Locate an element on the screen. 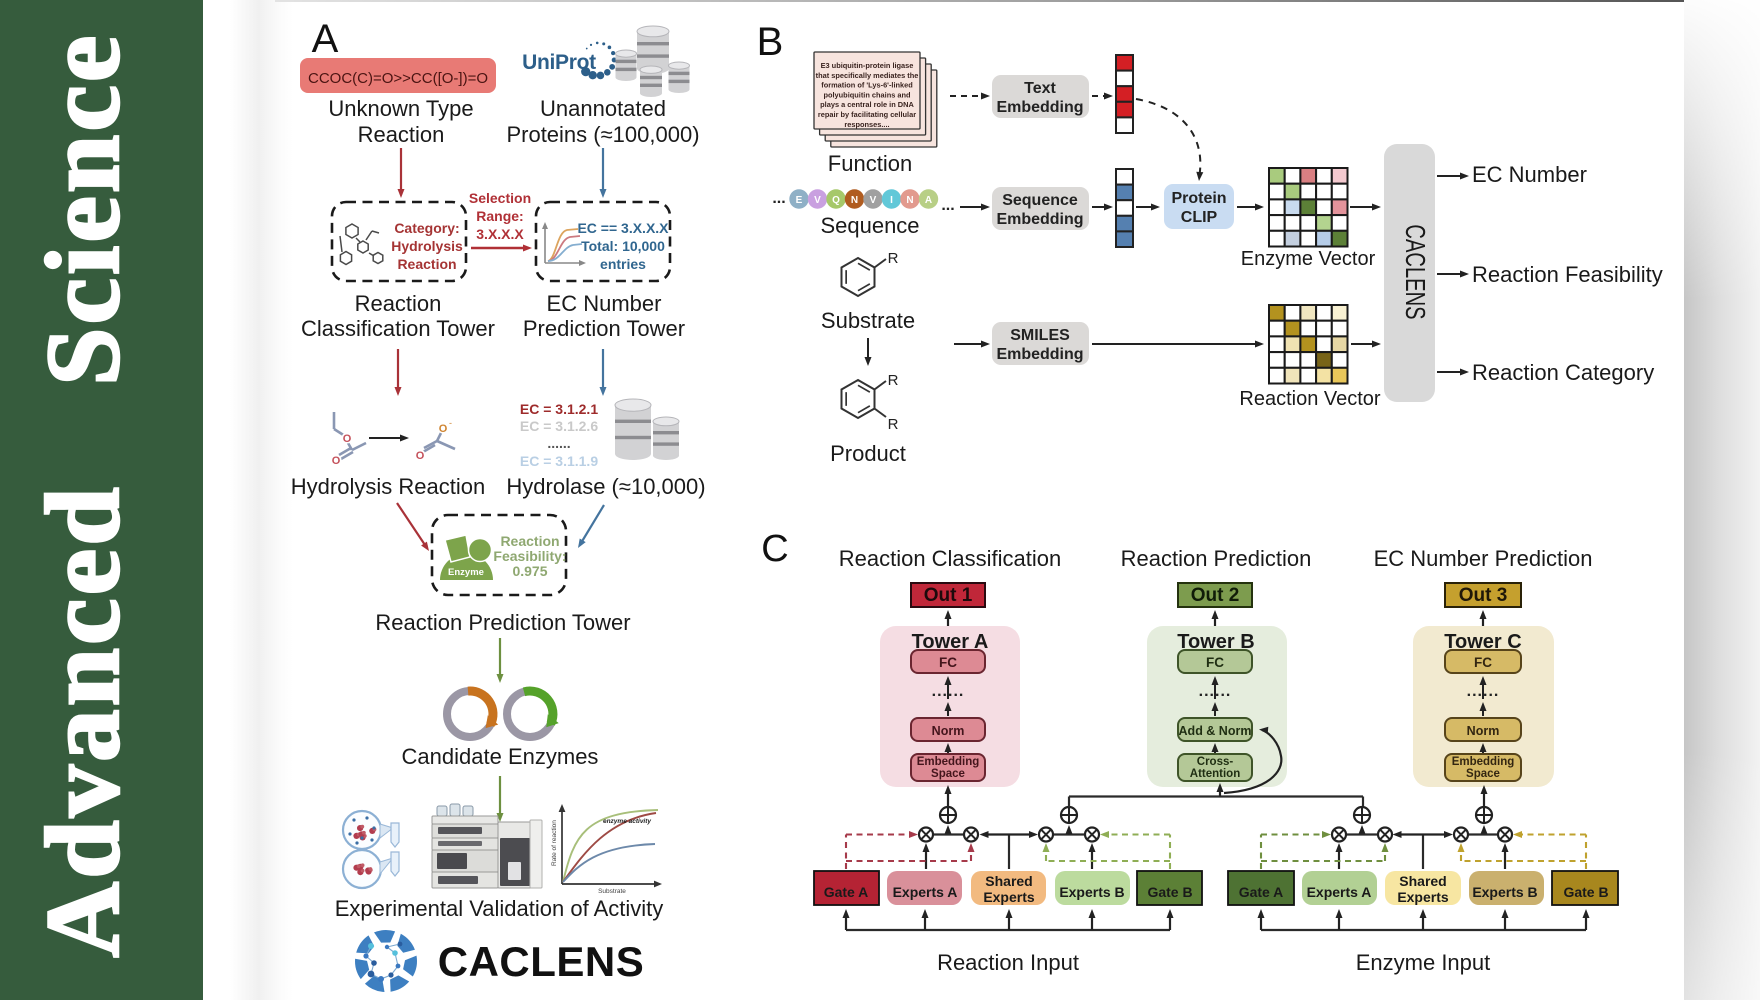 This screenshot has width=1760, height=1000. svg-text: Experts A is located at coordinates (1339, 892).